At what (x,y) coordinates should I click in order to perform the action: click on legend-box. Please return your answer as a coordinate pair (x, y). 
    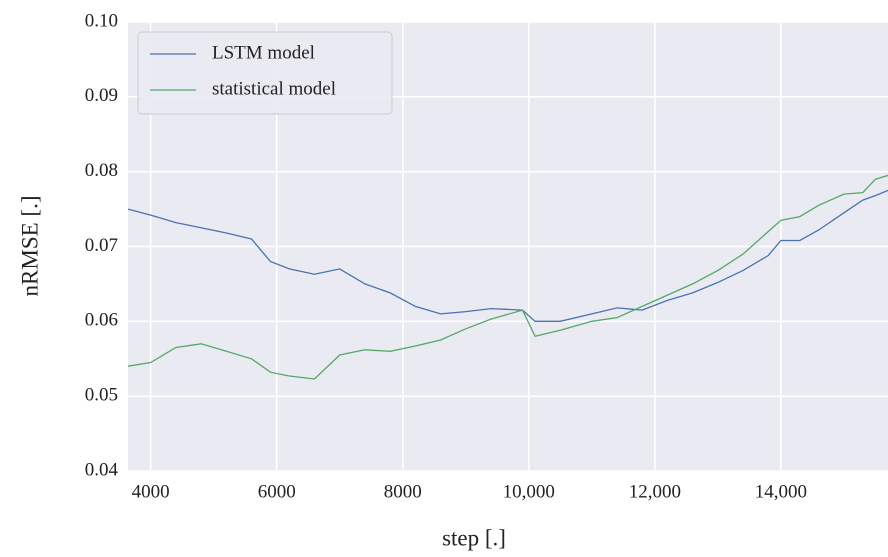
    Looking at the image, I should click on (265, 73).